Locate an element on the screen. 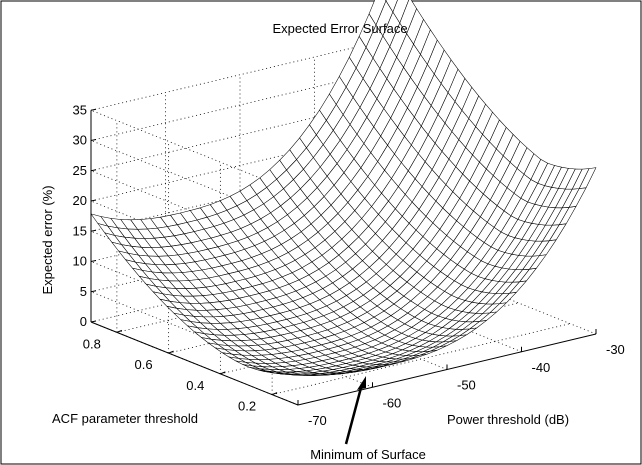  z-tick-label: 10 is located at coordinates (80, 261).